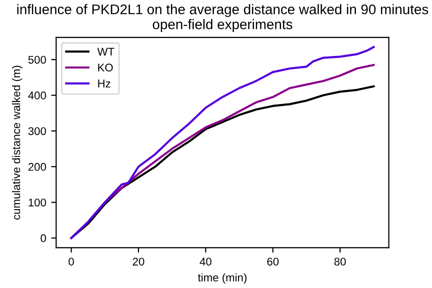 Image resolution: width=432 pixels, height=288 pixels. I want to click on y-tick-label: 400, so click(37, 96).